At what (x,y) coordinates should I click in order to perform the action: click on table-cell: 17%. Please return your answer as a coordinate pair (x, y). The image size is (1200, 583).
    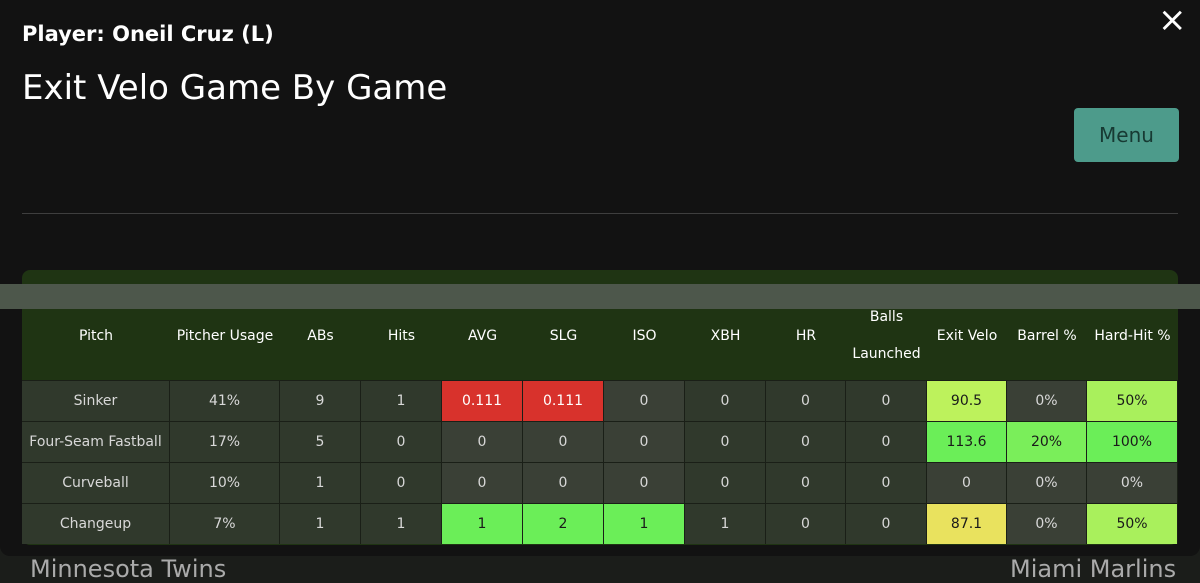
    Looking at the image, I should click on (225, 441).